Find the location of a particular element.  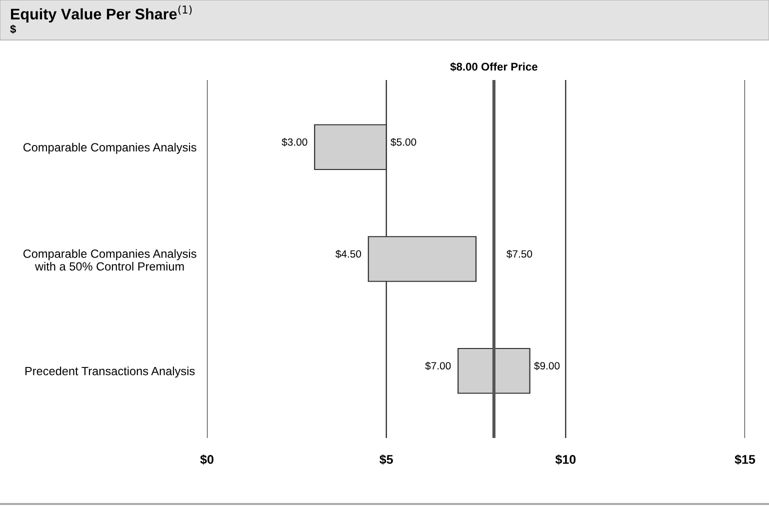

y-tick-label: Precedent Transactions Analysis is located at coordinates (110, 372).